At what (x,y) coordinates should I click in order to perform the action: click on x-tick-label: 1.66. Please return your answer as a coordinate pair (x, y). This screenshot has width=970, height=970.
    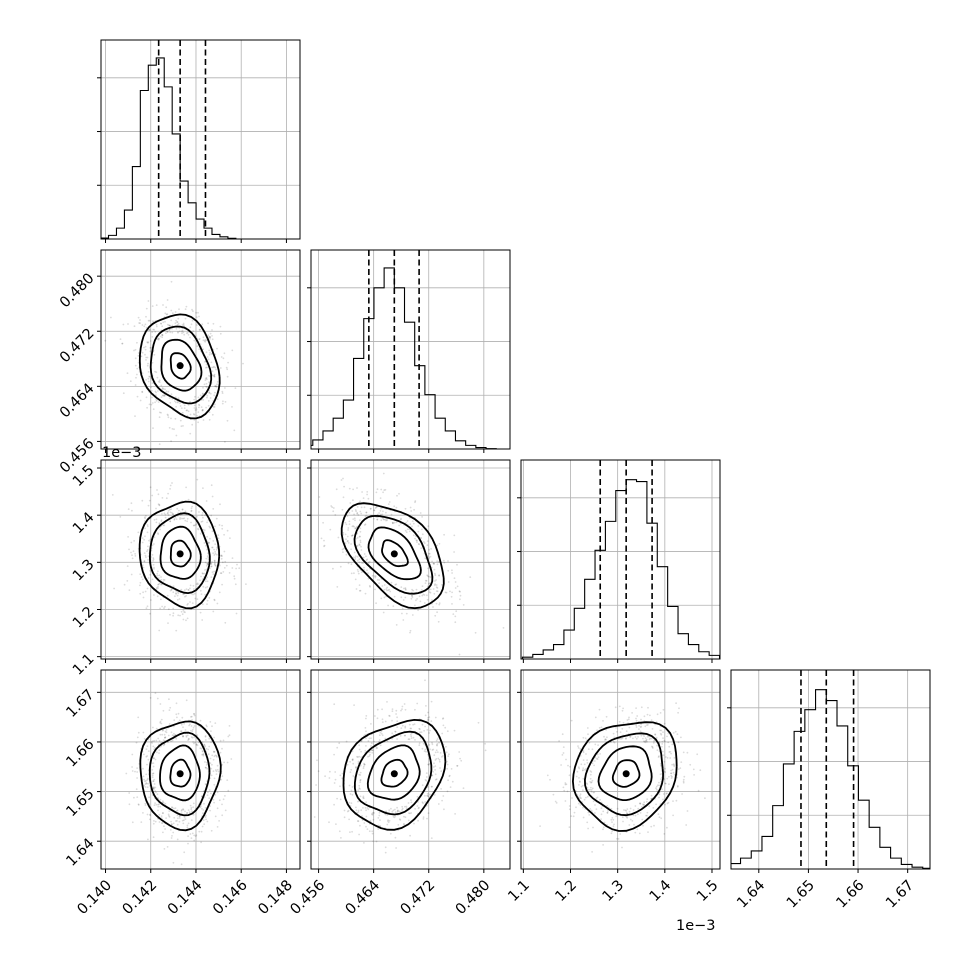
    Looking at the image, I should click on (851, 894).